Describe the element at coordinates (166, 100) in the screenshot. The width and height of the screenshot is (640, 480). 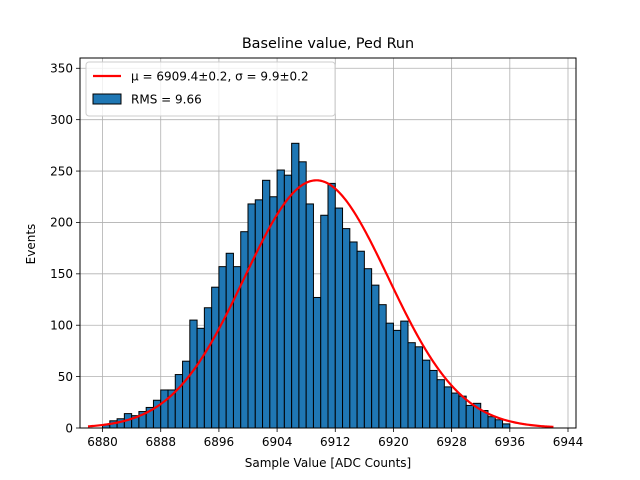
I see `legend-hist-label: RMS = 9.66` at that location.